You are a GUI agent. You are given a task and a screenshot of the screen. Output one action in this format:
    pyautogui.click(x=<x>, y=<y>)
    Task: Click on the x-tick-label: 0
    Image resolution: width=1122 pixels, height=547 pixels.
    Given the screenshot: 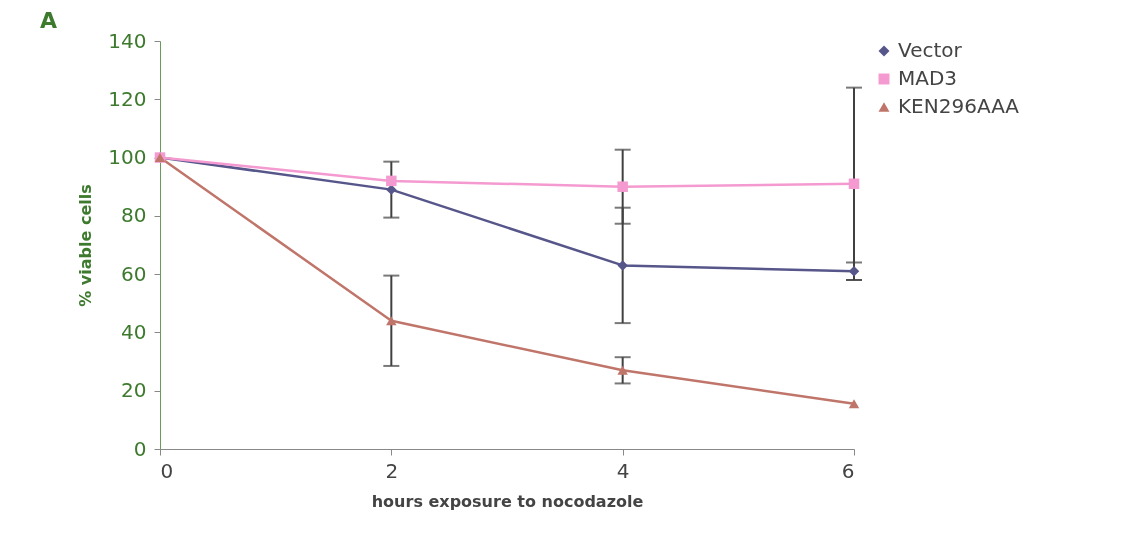 What is the action you would take?
    pyautogui.click(x=167, y=470)
    